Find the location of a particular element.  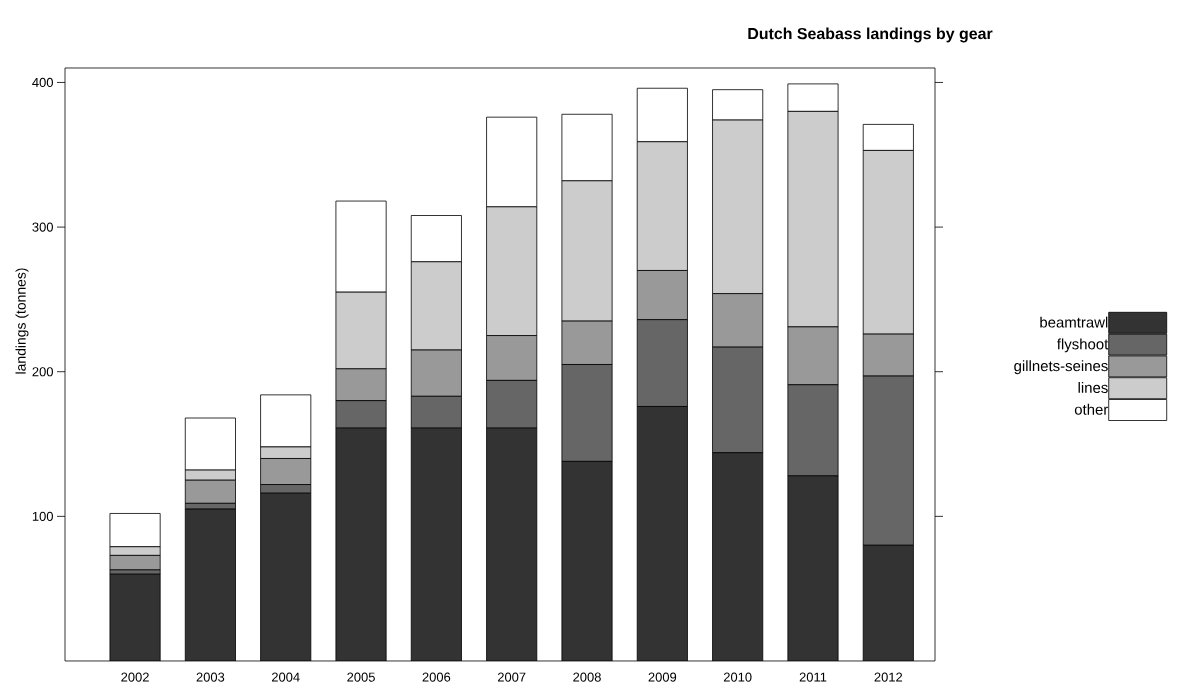

legend-label: flyshoot is located at coordinates (1083, 345).